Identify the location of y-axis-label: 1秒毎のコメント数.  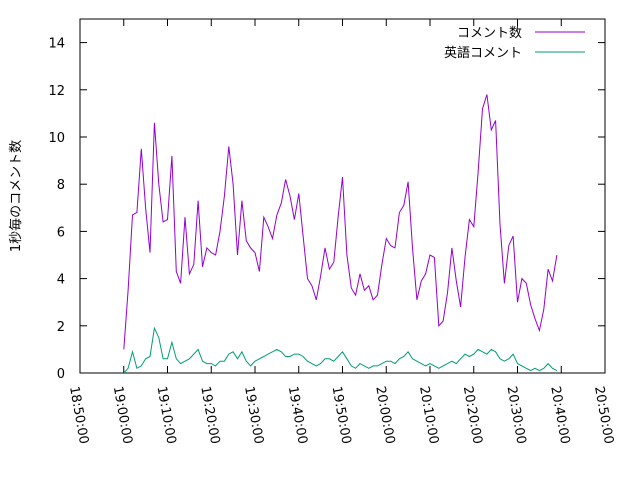
(16, 196).